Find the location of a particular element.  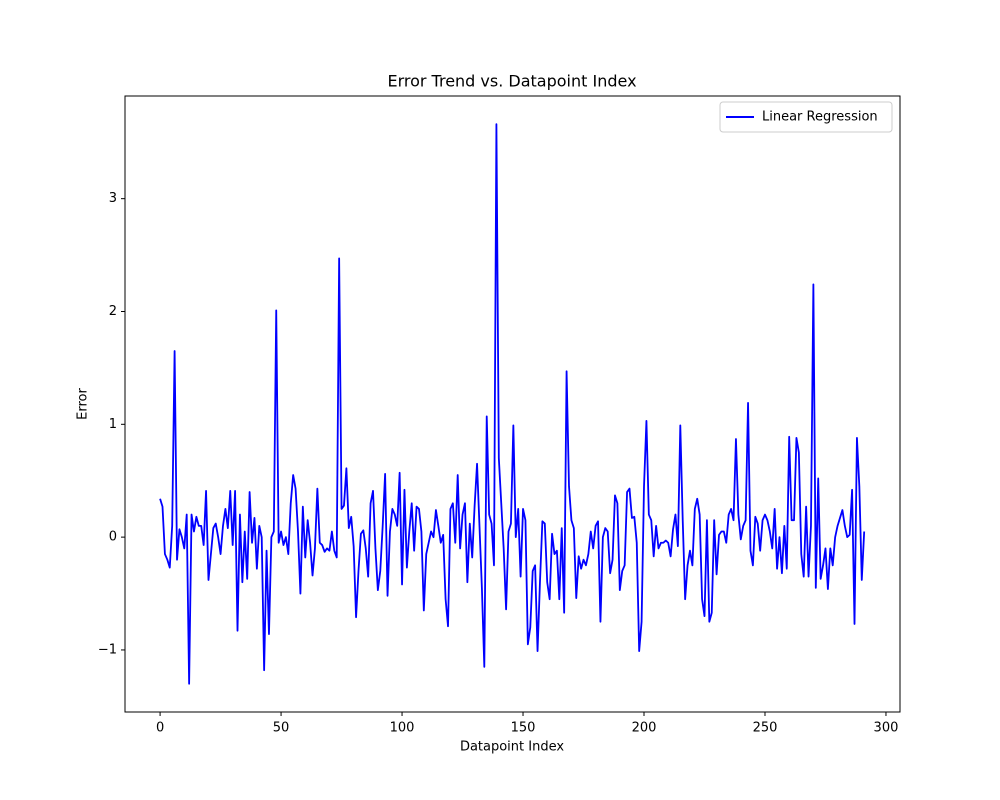

y-tick-label: −1 is located at coordinates (107, 649).